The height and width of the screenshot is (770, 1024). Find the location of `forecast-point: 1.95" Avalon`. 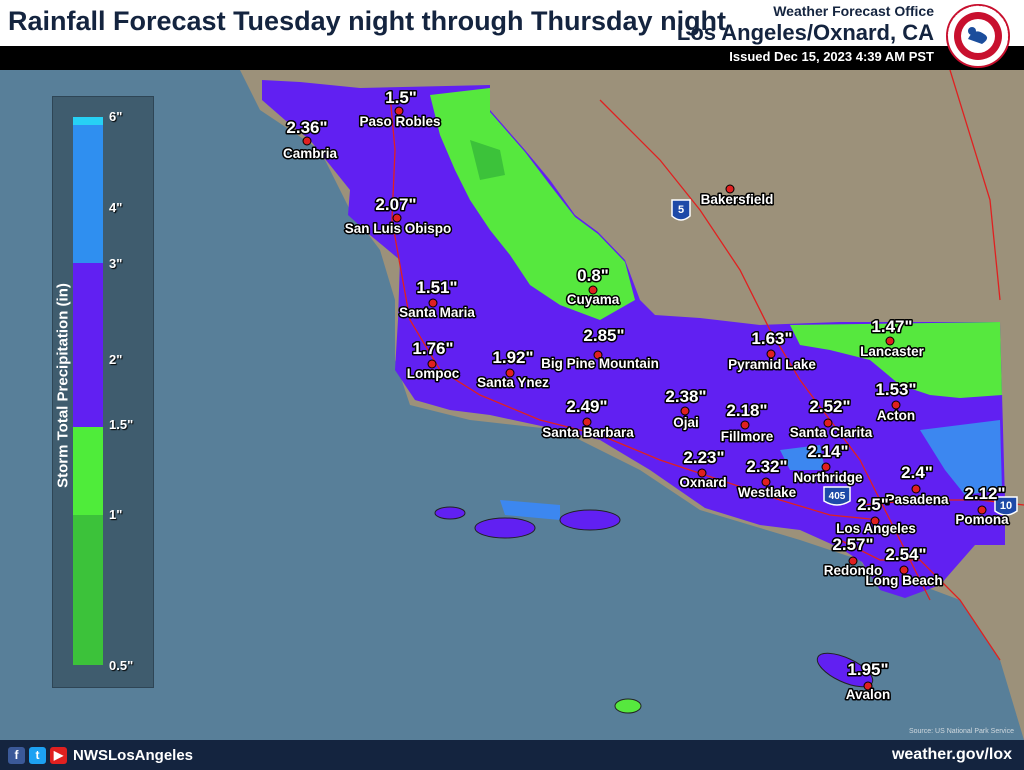

forecast-point: 1.95" Avalon is located at coordinates (868, 681).